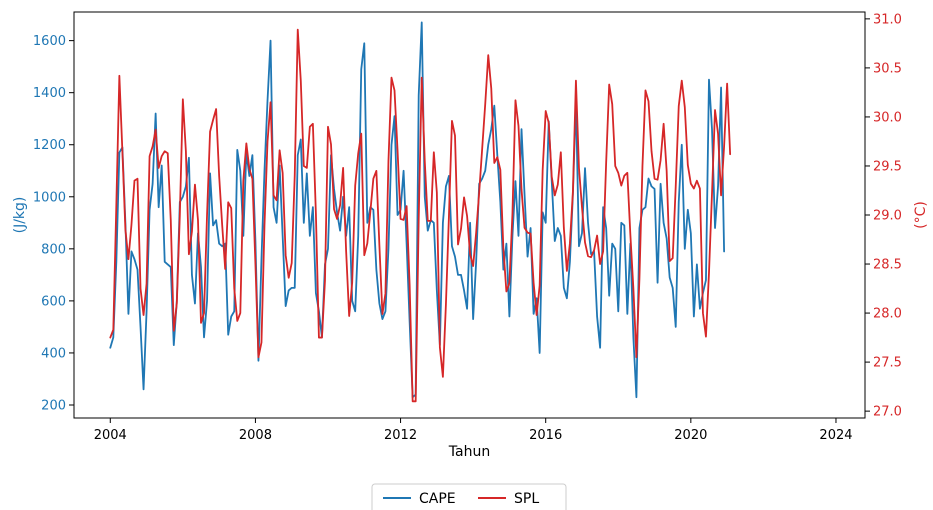 The height and width of the screenshot is (510, 933). I want to click on x-axis-label: Tahun, so click(469, 452).